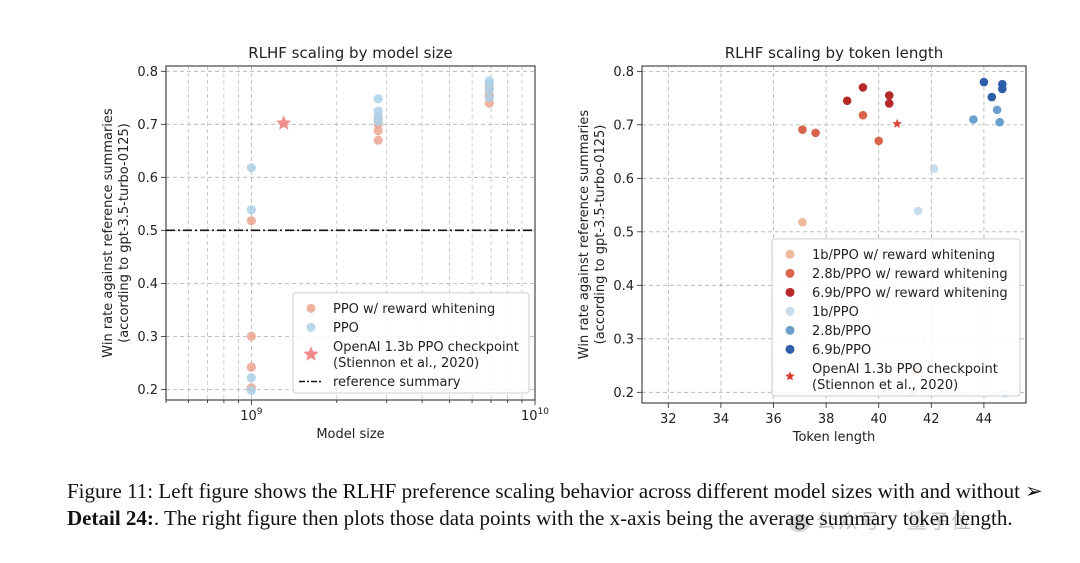 This screenshot has height=563, width=1080. I want to click on watermark-text: 公众号 · 量子位, so click(895, 521).